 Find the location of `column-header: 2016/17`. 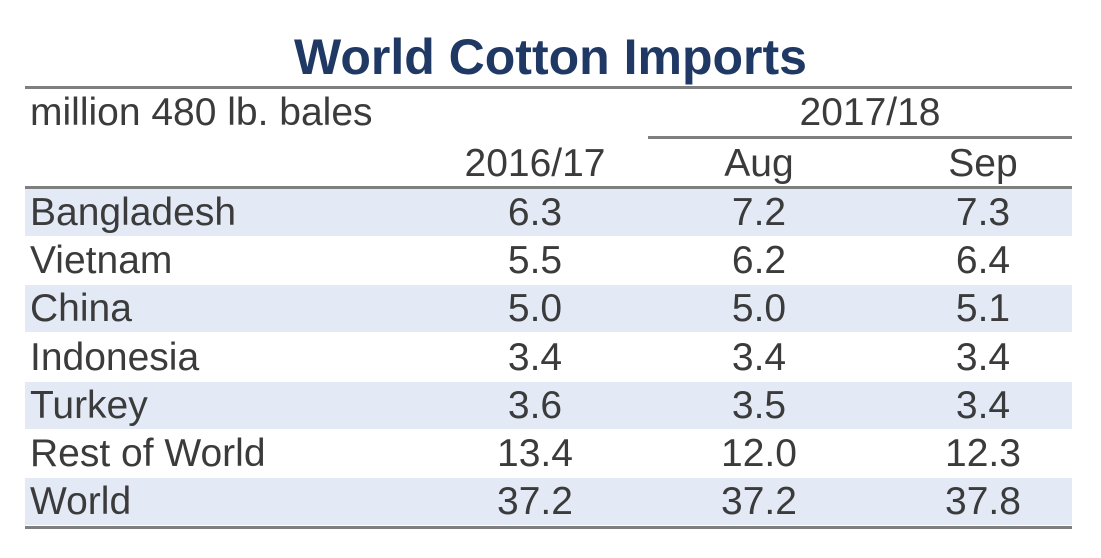

column-header: 2016/17 is located at coordinates (535, 163).